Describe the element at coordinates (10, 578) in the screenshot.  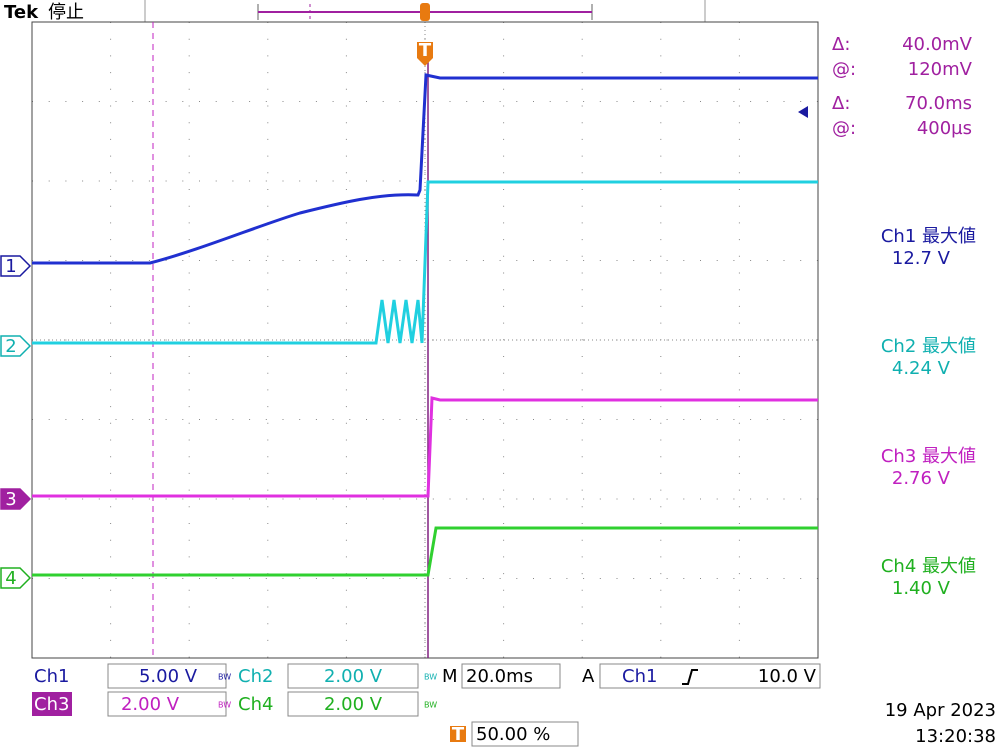
I see `channel-marker: 4` at that location.